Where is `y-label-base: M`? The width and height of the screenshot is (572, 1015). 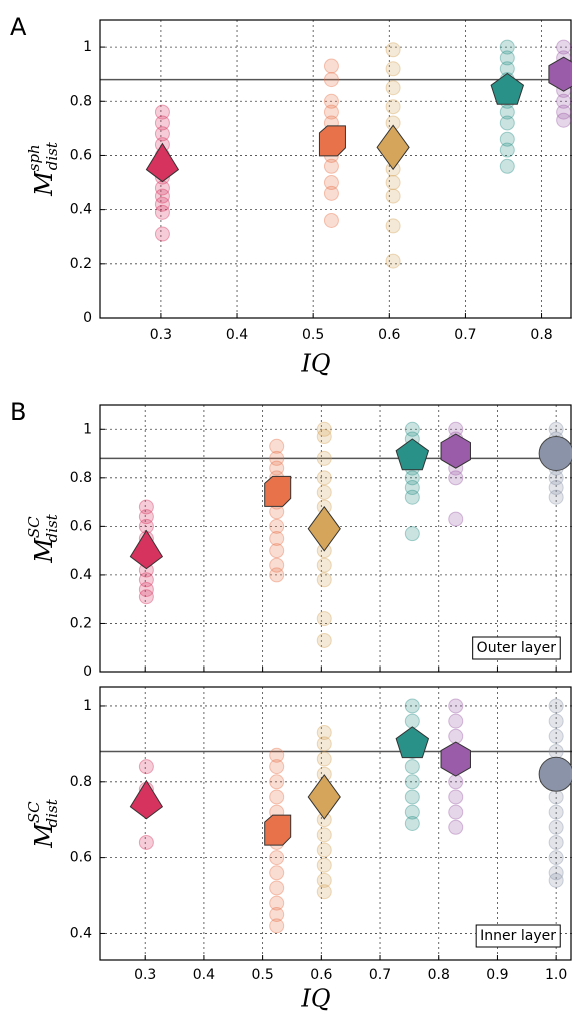 y-label-base: M is located at coordinates (44, 550).